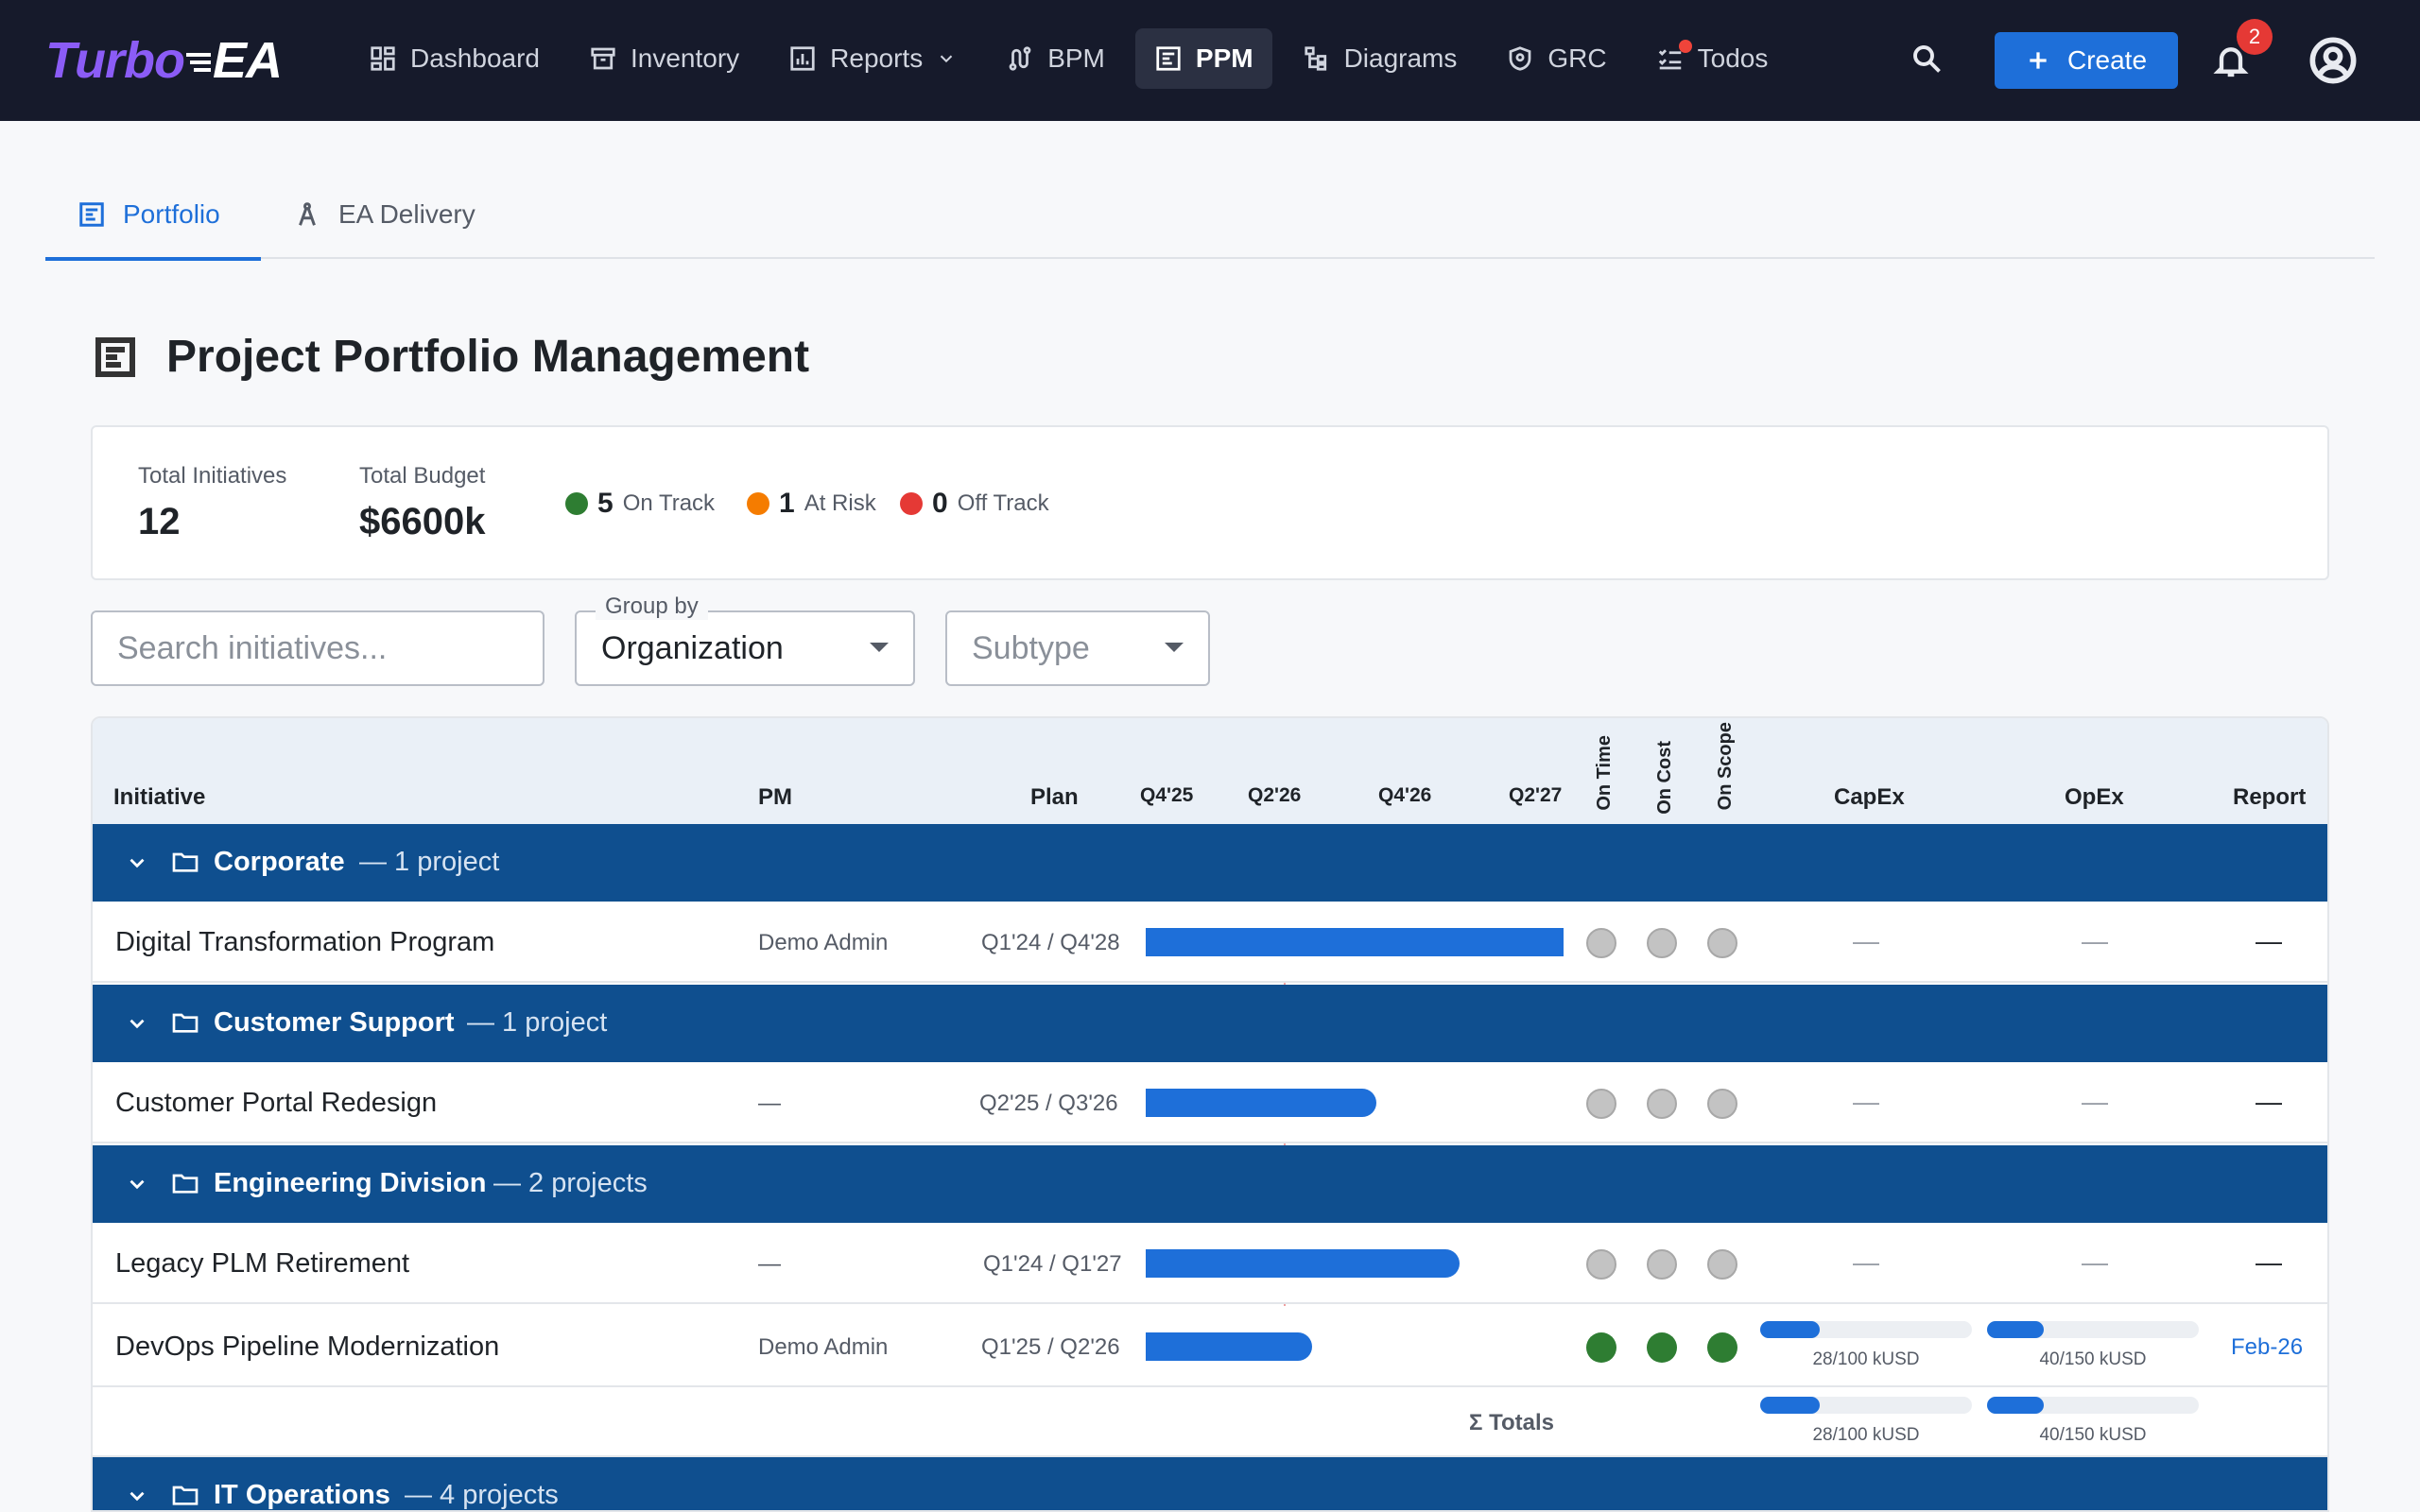  What do you see at coordinates (159, 797) in the screenshot?
I see `col-initiative: Initiative` at bounding box center [159, 797].